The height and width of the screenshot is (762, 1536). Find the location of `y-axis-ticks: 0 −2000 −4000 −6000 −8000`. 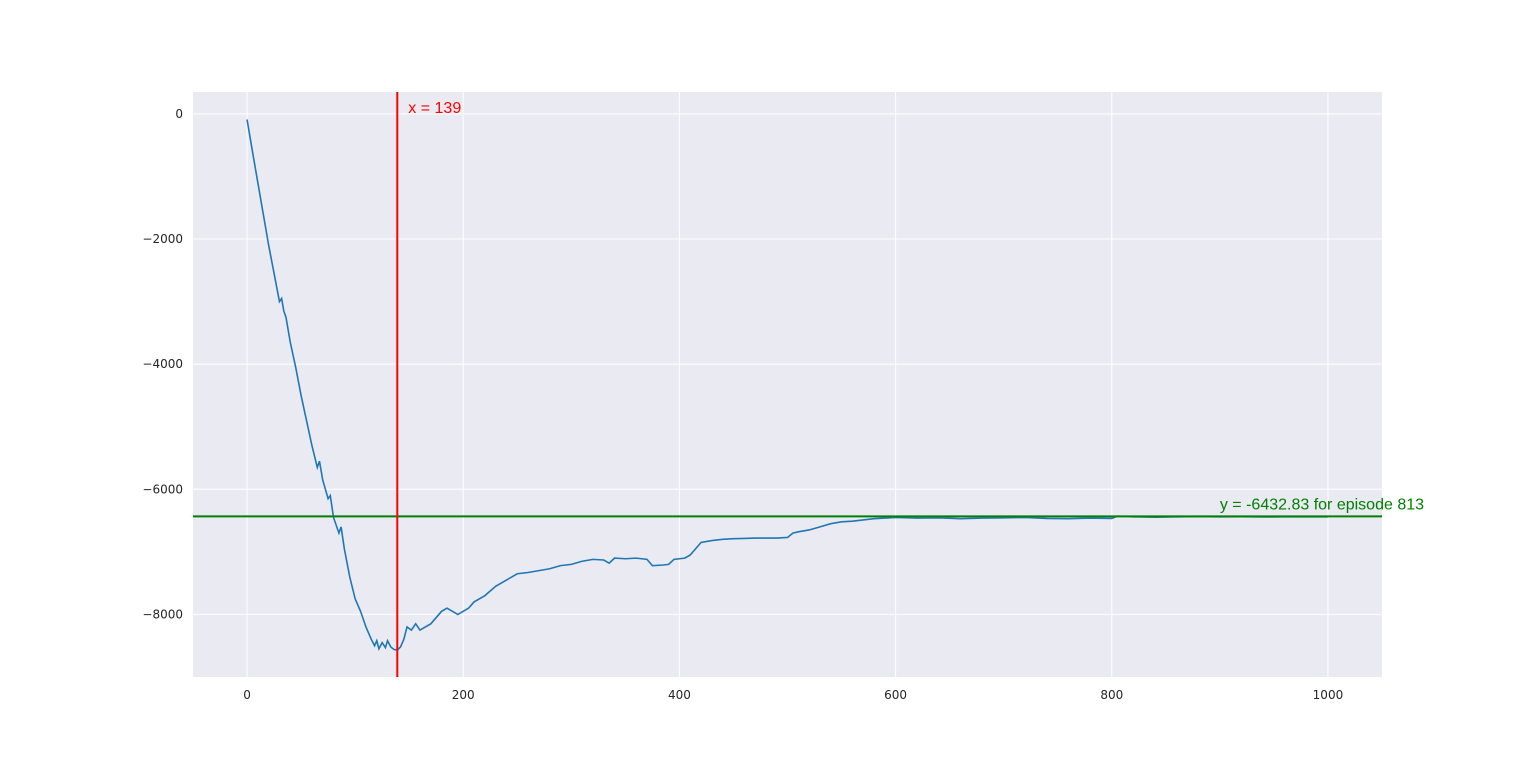

y-axis-ticks: 0 −2000 −4000 −6000 −8000 is located at coordinates (162, 364).